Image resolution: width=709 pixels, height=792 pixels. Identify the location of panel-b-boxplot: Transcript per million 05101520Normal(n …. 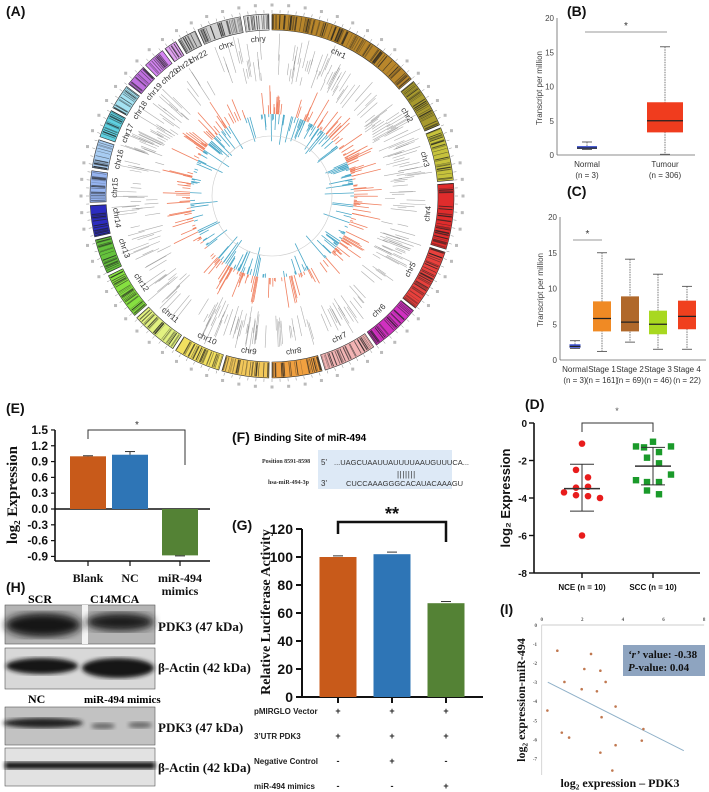
(615, 97).